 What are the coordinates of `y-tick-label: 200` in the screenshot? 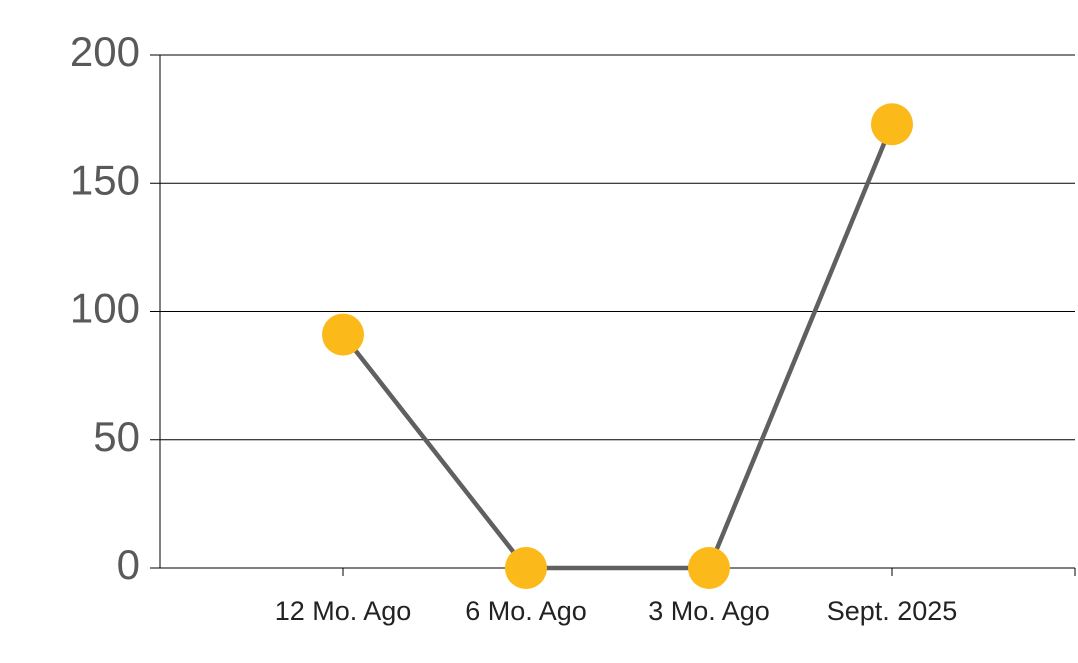 It's located at (105, 51).